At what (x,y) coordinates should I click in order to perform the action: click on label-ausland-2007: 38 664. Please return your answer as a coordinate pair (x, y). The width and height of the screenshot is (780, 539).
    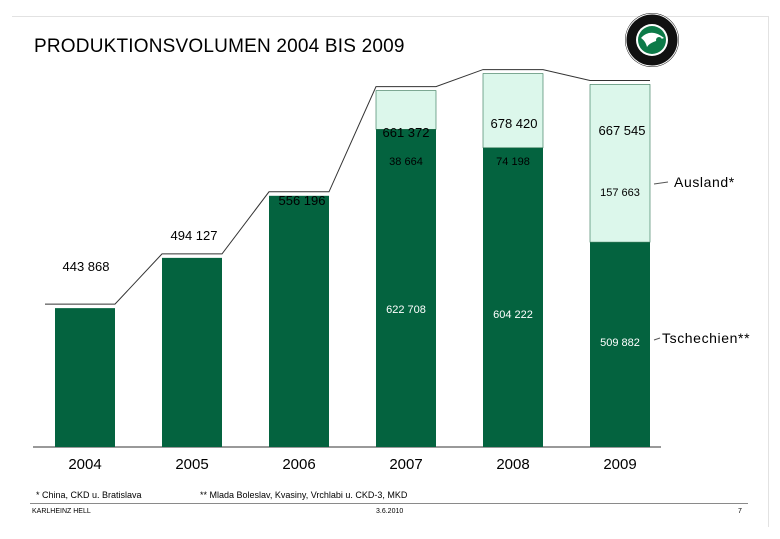
    Looking at the image, I should click on (406, 162).